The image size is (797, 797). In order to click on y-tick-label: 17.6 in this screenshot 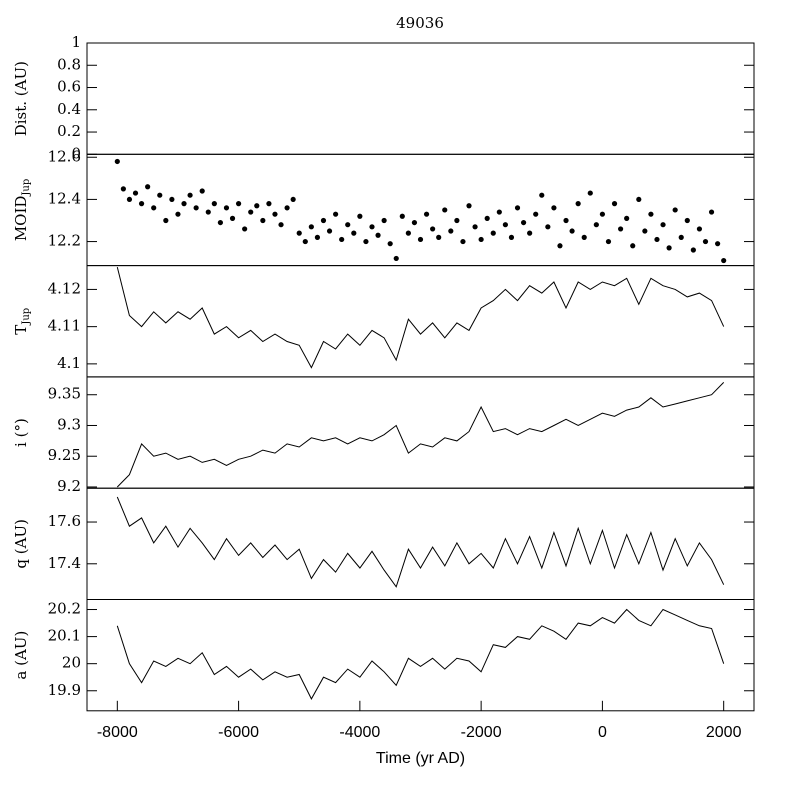, I will do `click(64, 521)`.